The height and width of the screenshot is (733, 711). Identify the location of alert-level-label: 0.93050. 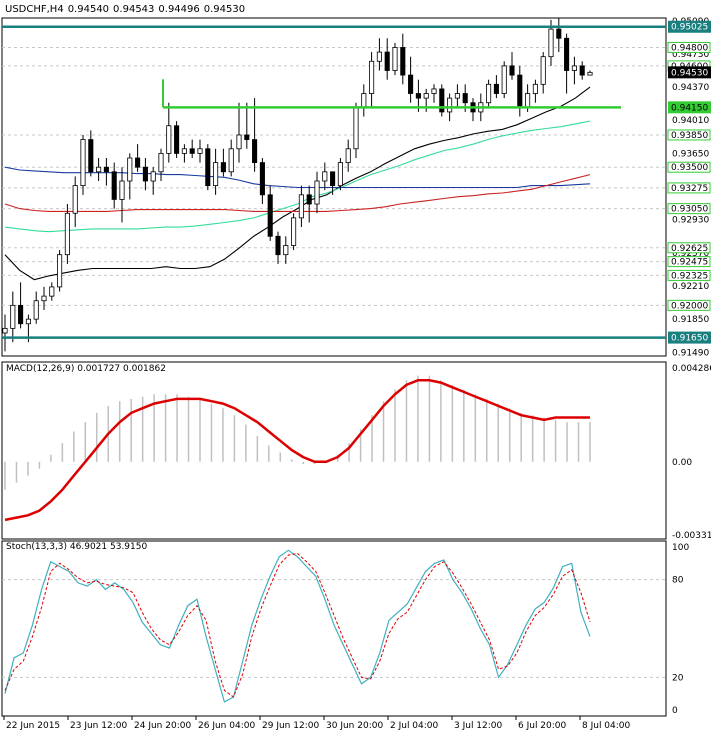
(689, 210).